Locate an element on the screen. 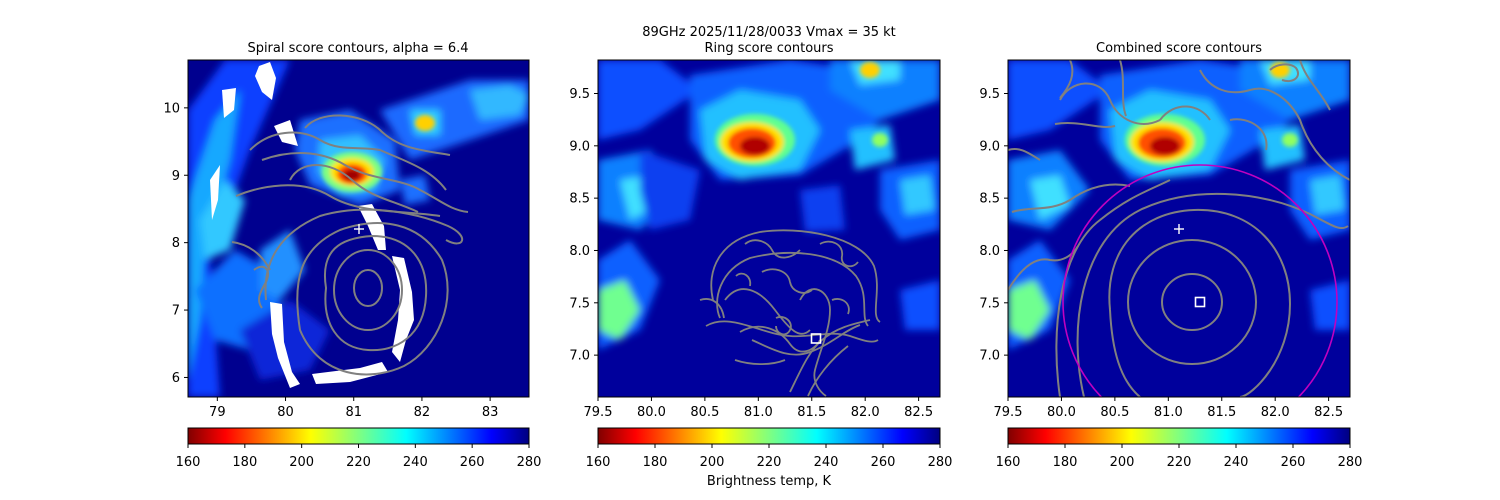  x-tick-label: 80 is located at coordinates (285, 412).